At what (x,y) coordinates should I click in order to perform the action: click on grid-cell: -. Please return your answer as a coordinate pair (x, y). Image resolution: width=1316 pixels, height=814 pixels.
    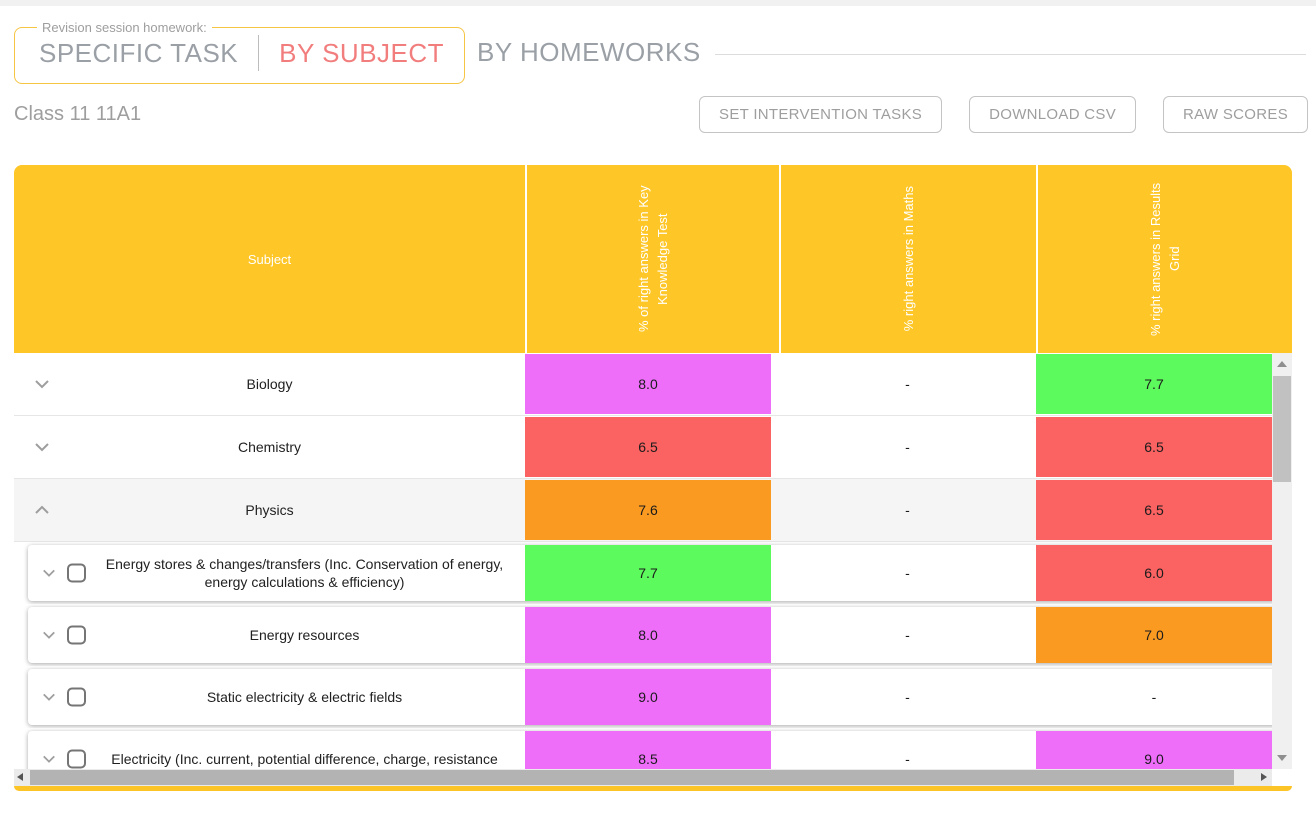
    Looking at the image, I should click on (1154, 697).